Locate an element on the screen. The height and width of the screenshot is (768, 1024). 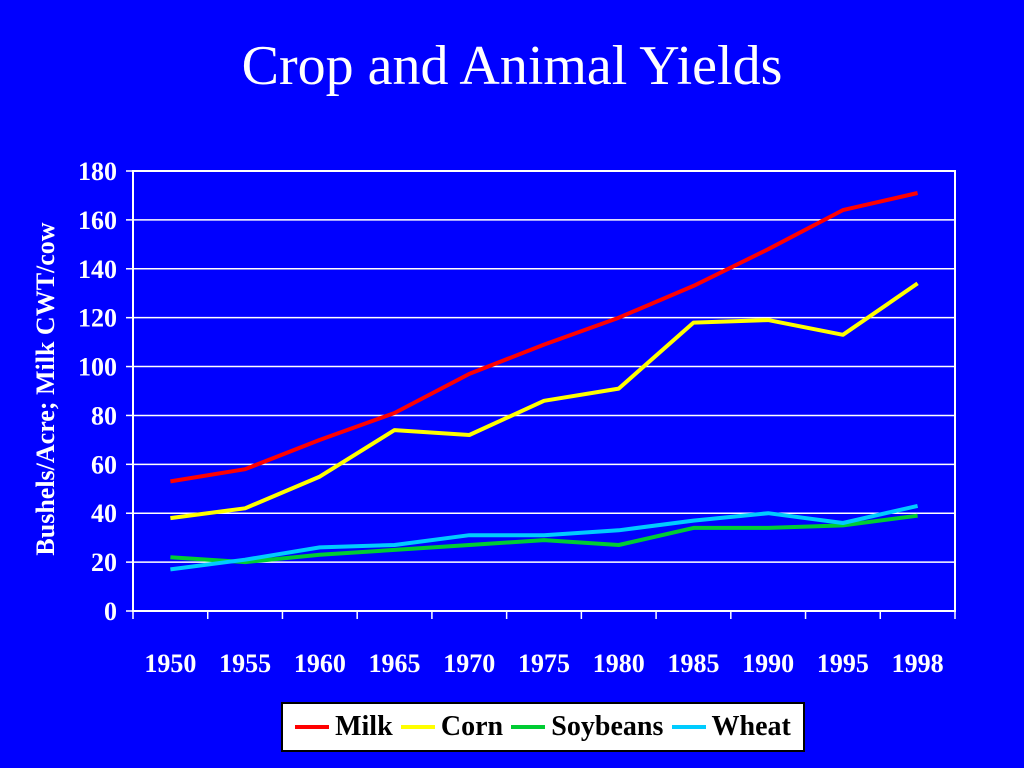
legend-item-wheat: Wheat is located at coordinates (731, 727).